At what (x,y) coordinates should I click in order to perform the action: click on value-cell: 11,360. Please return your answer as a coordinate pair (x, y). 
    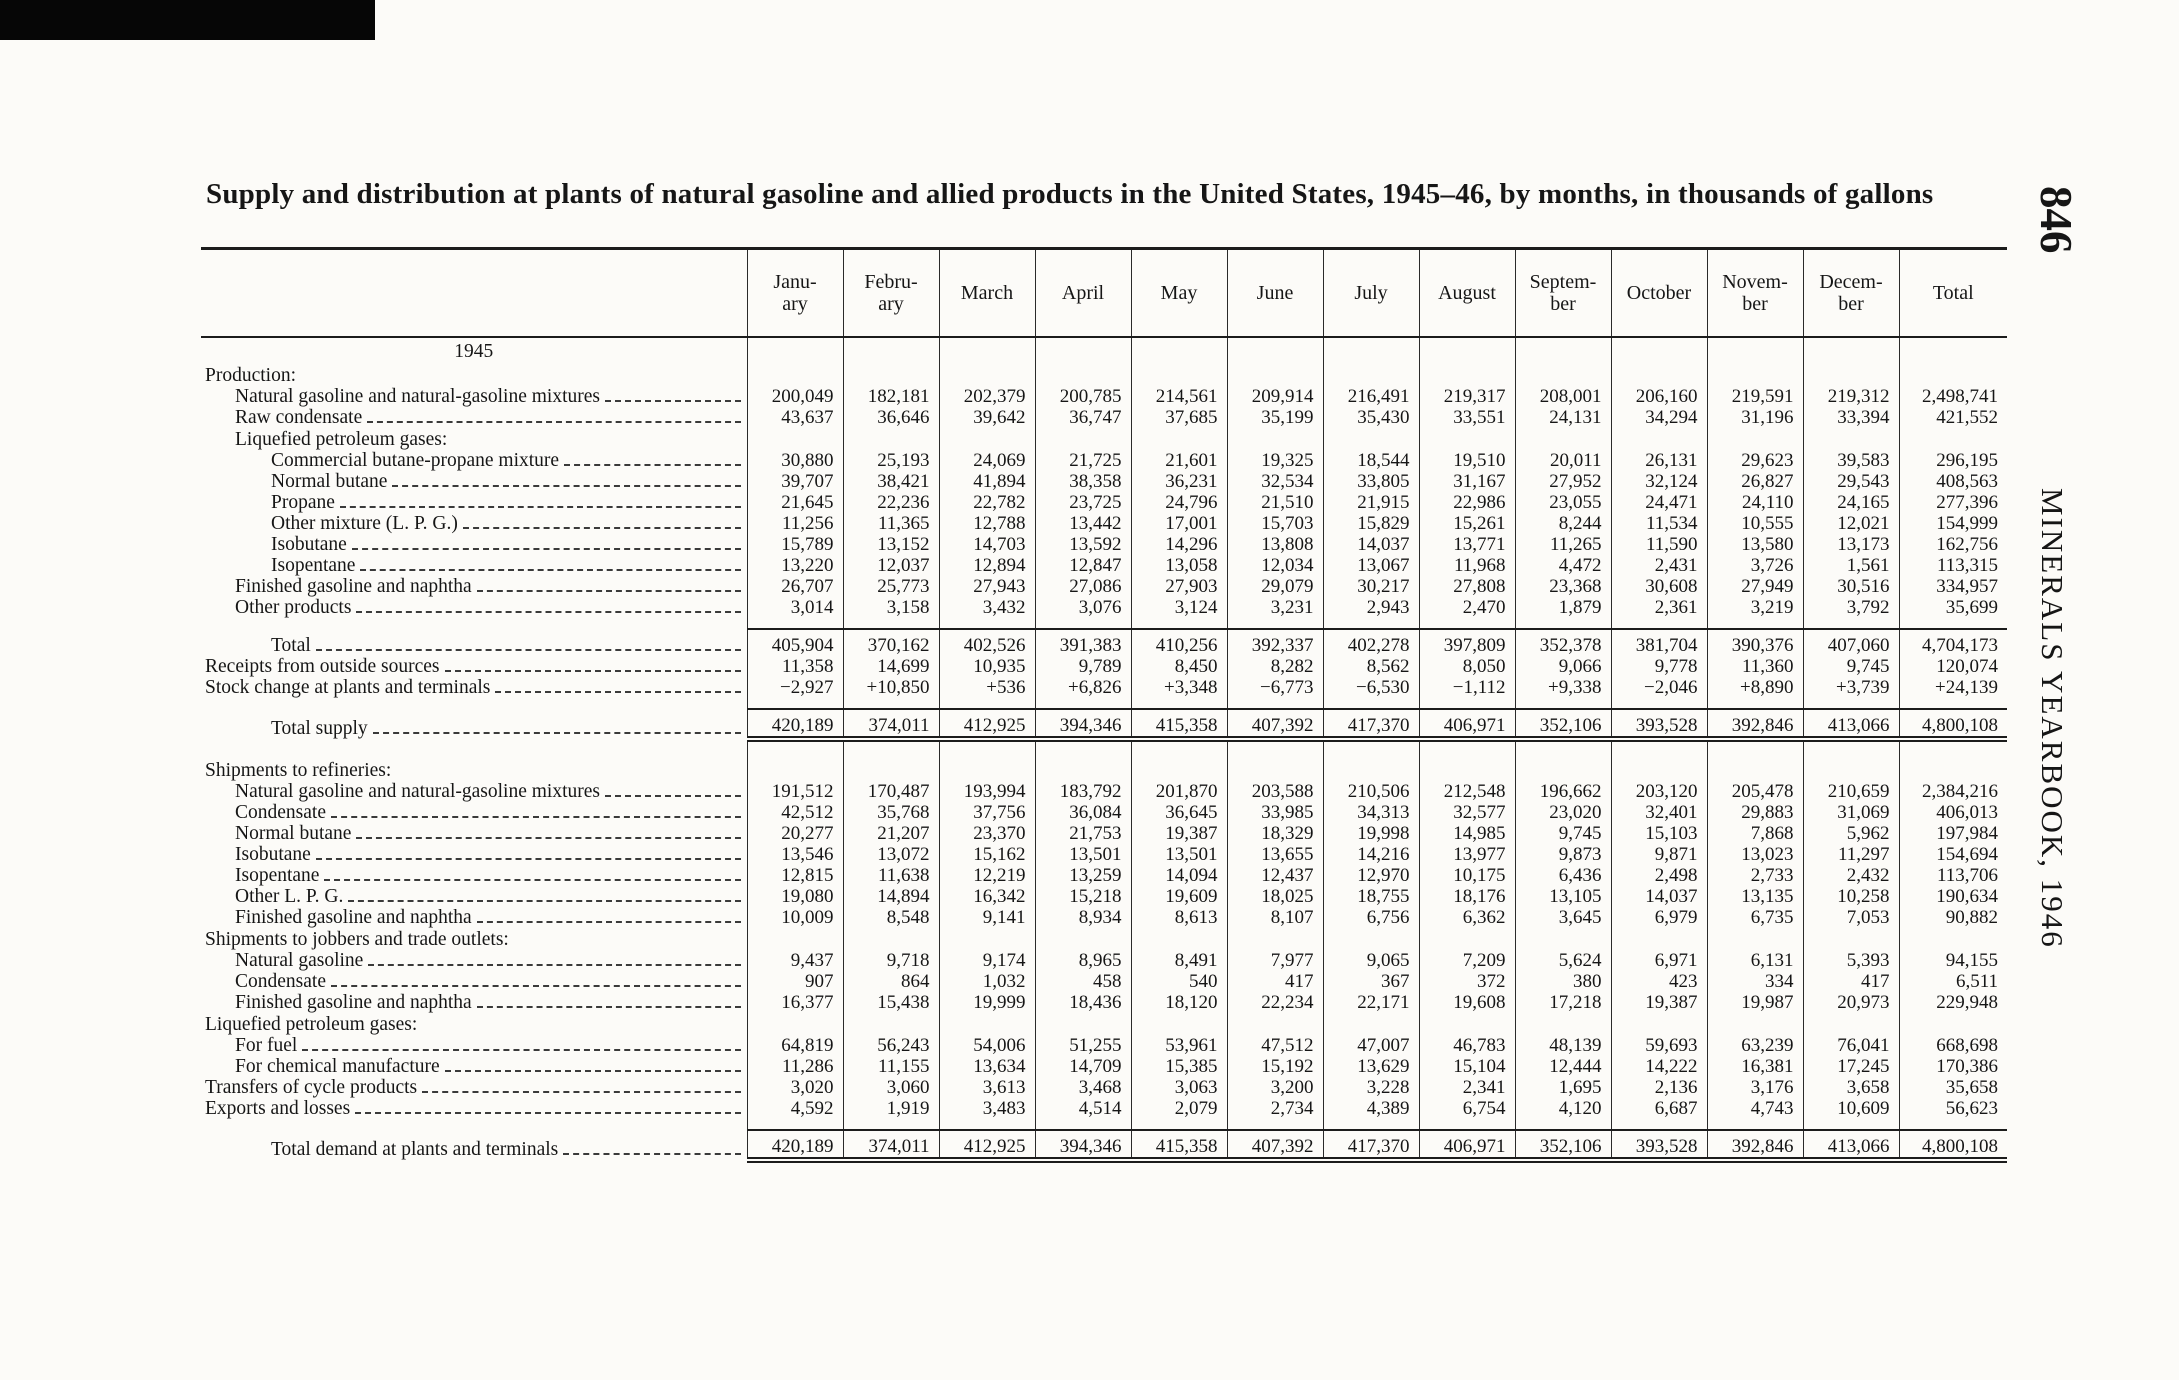
    Looking at the image, I should click on (1754, 666).